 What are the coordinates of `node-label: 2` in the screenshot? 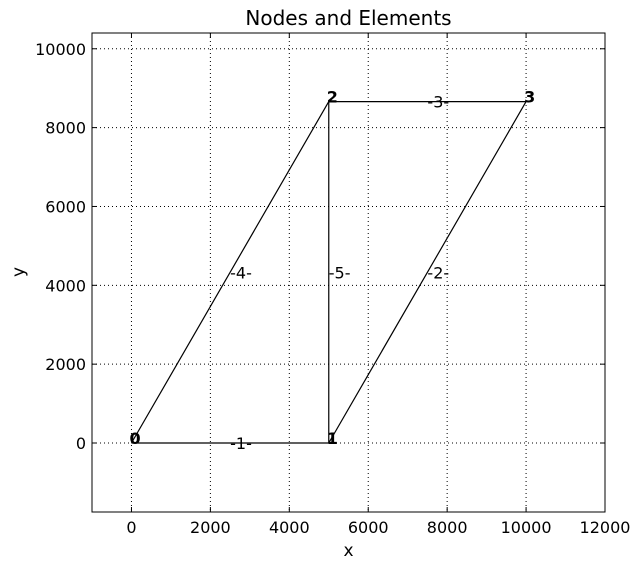 It's located at (332, 97).